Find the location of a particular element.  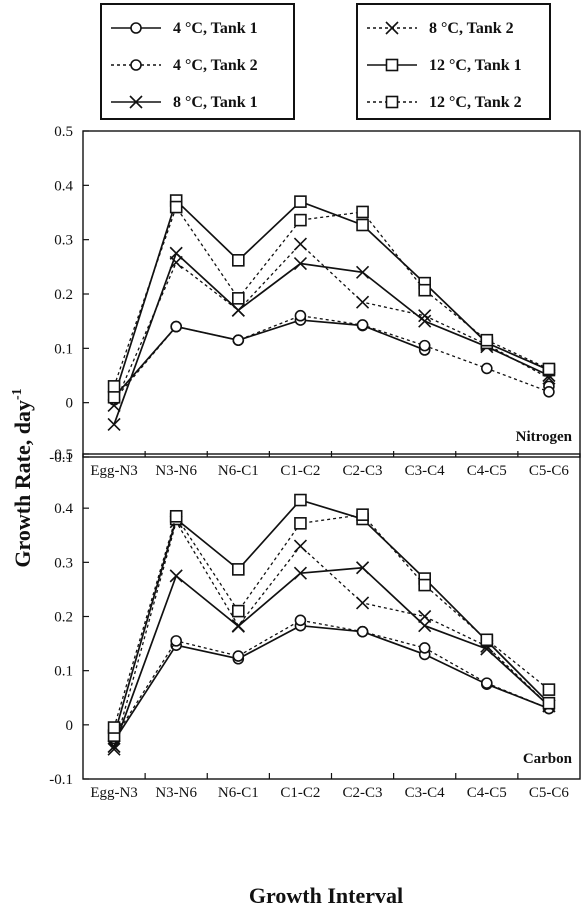

nitrogen-x-tick-label: Egg-N3 is located at coordinates (114, 471).